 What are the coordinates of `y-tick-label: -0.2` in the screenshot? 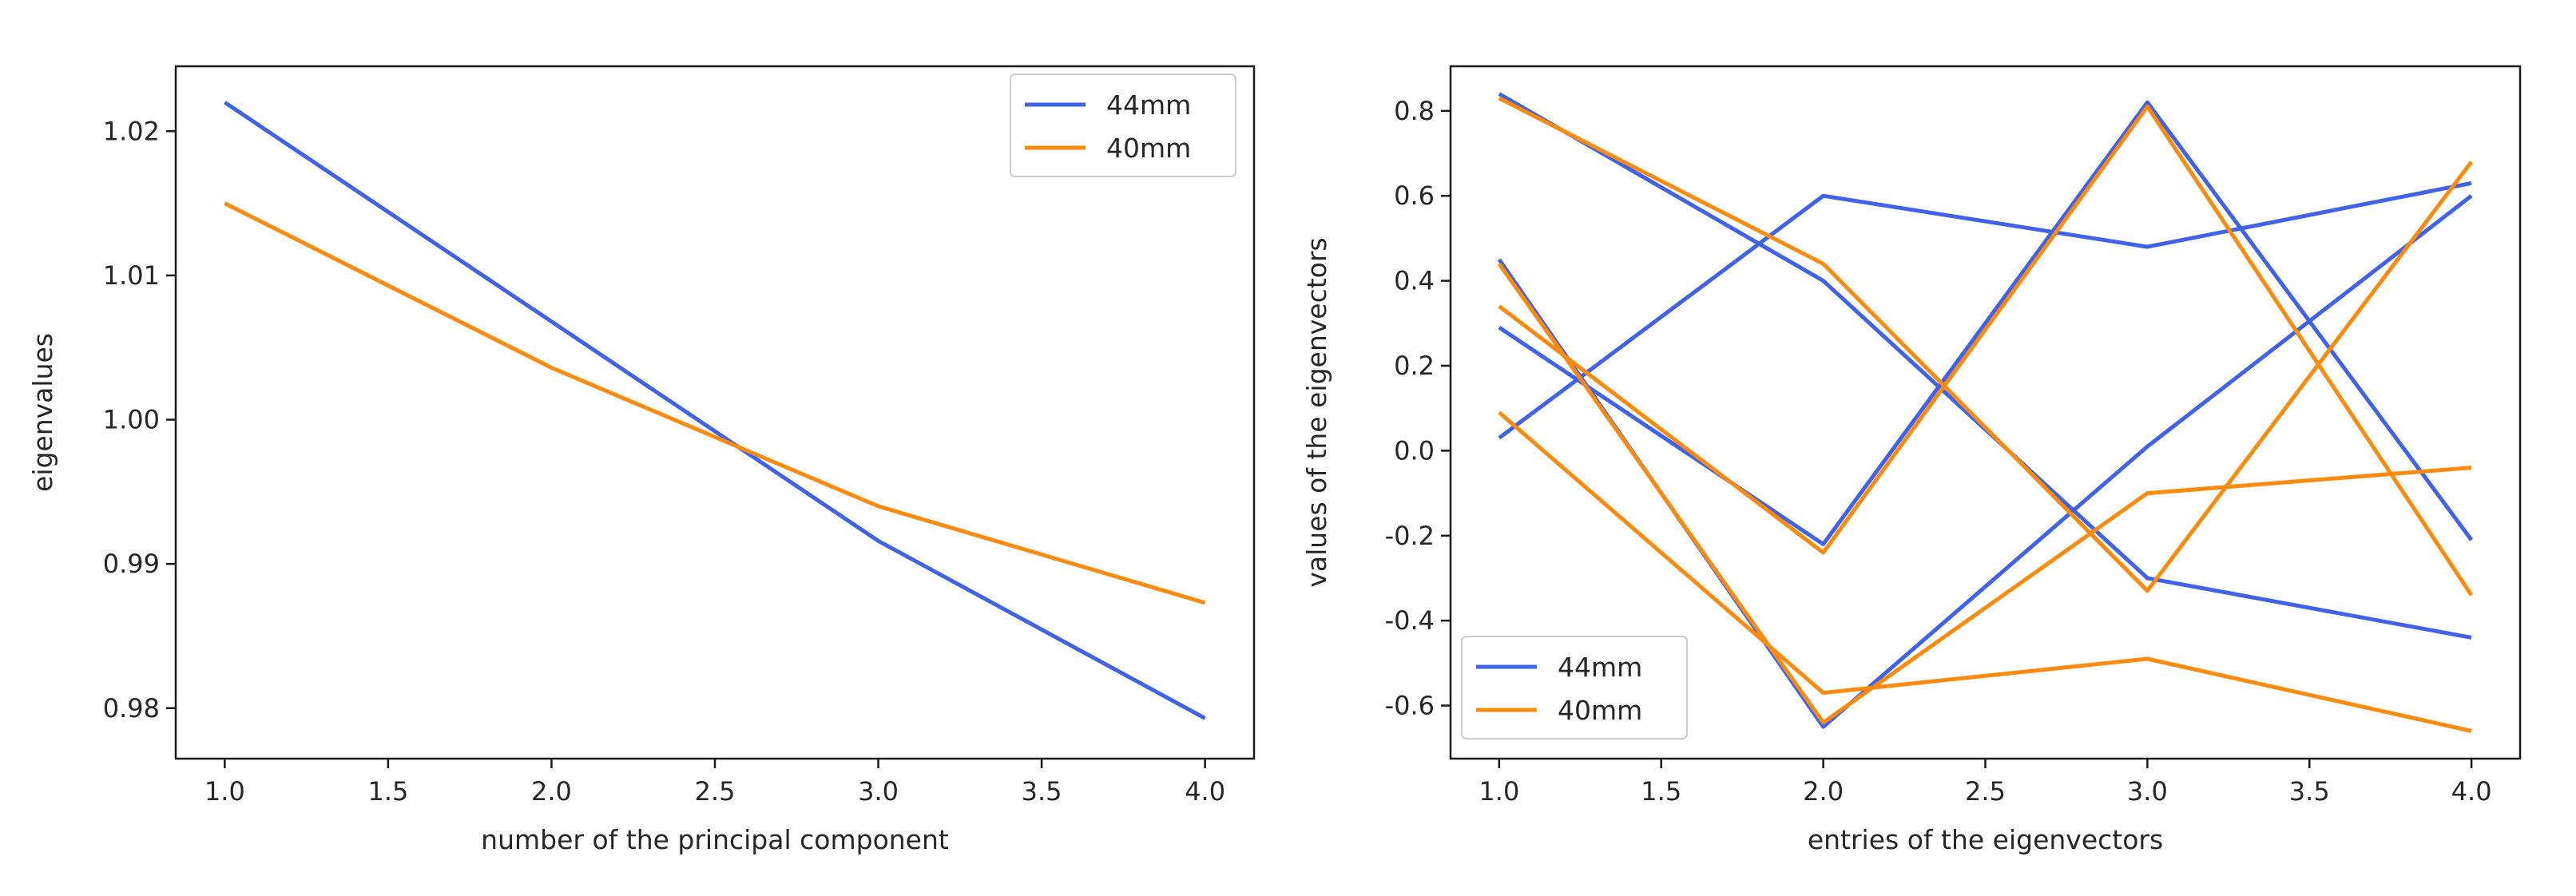 It's located at (1410, 536).